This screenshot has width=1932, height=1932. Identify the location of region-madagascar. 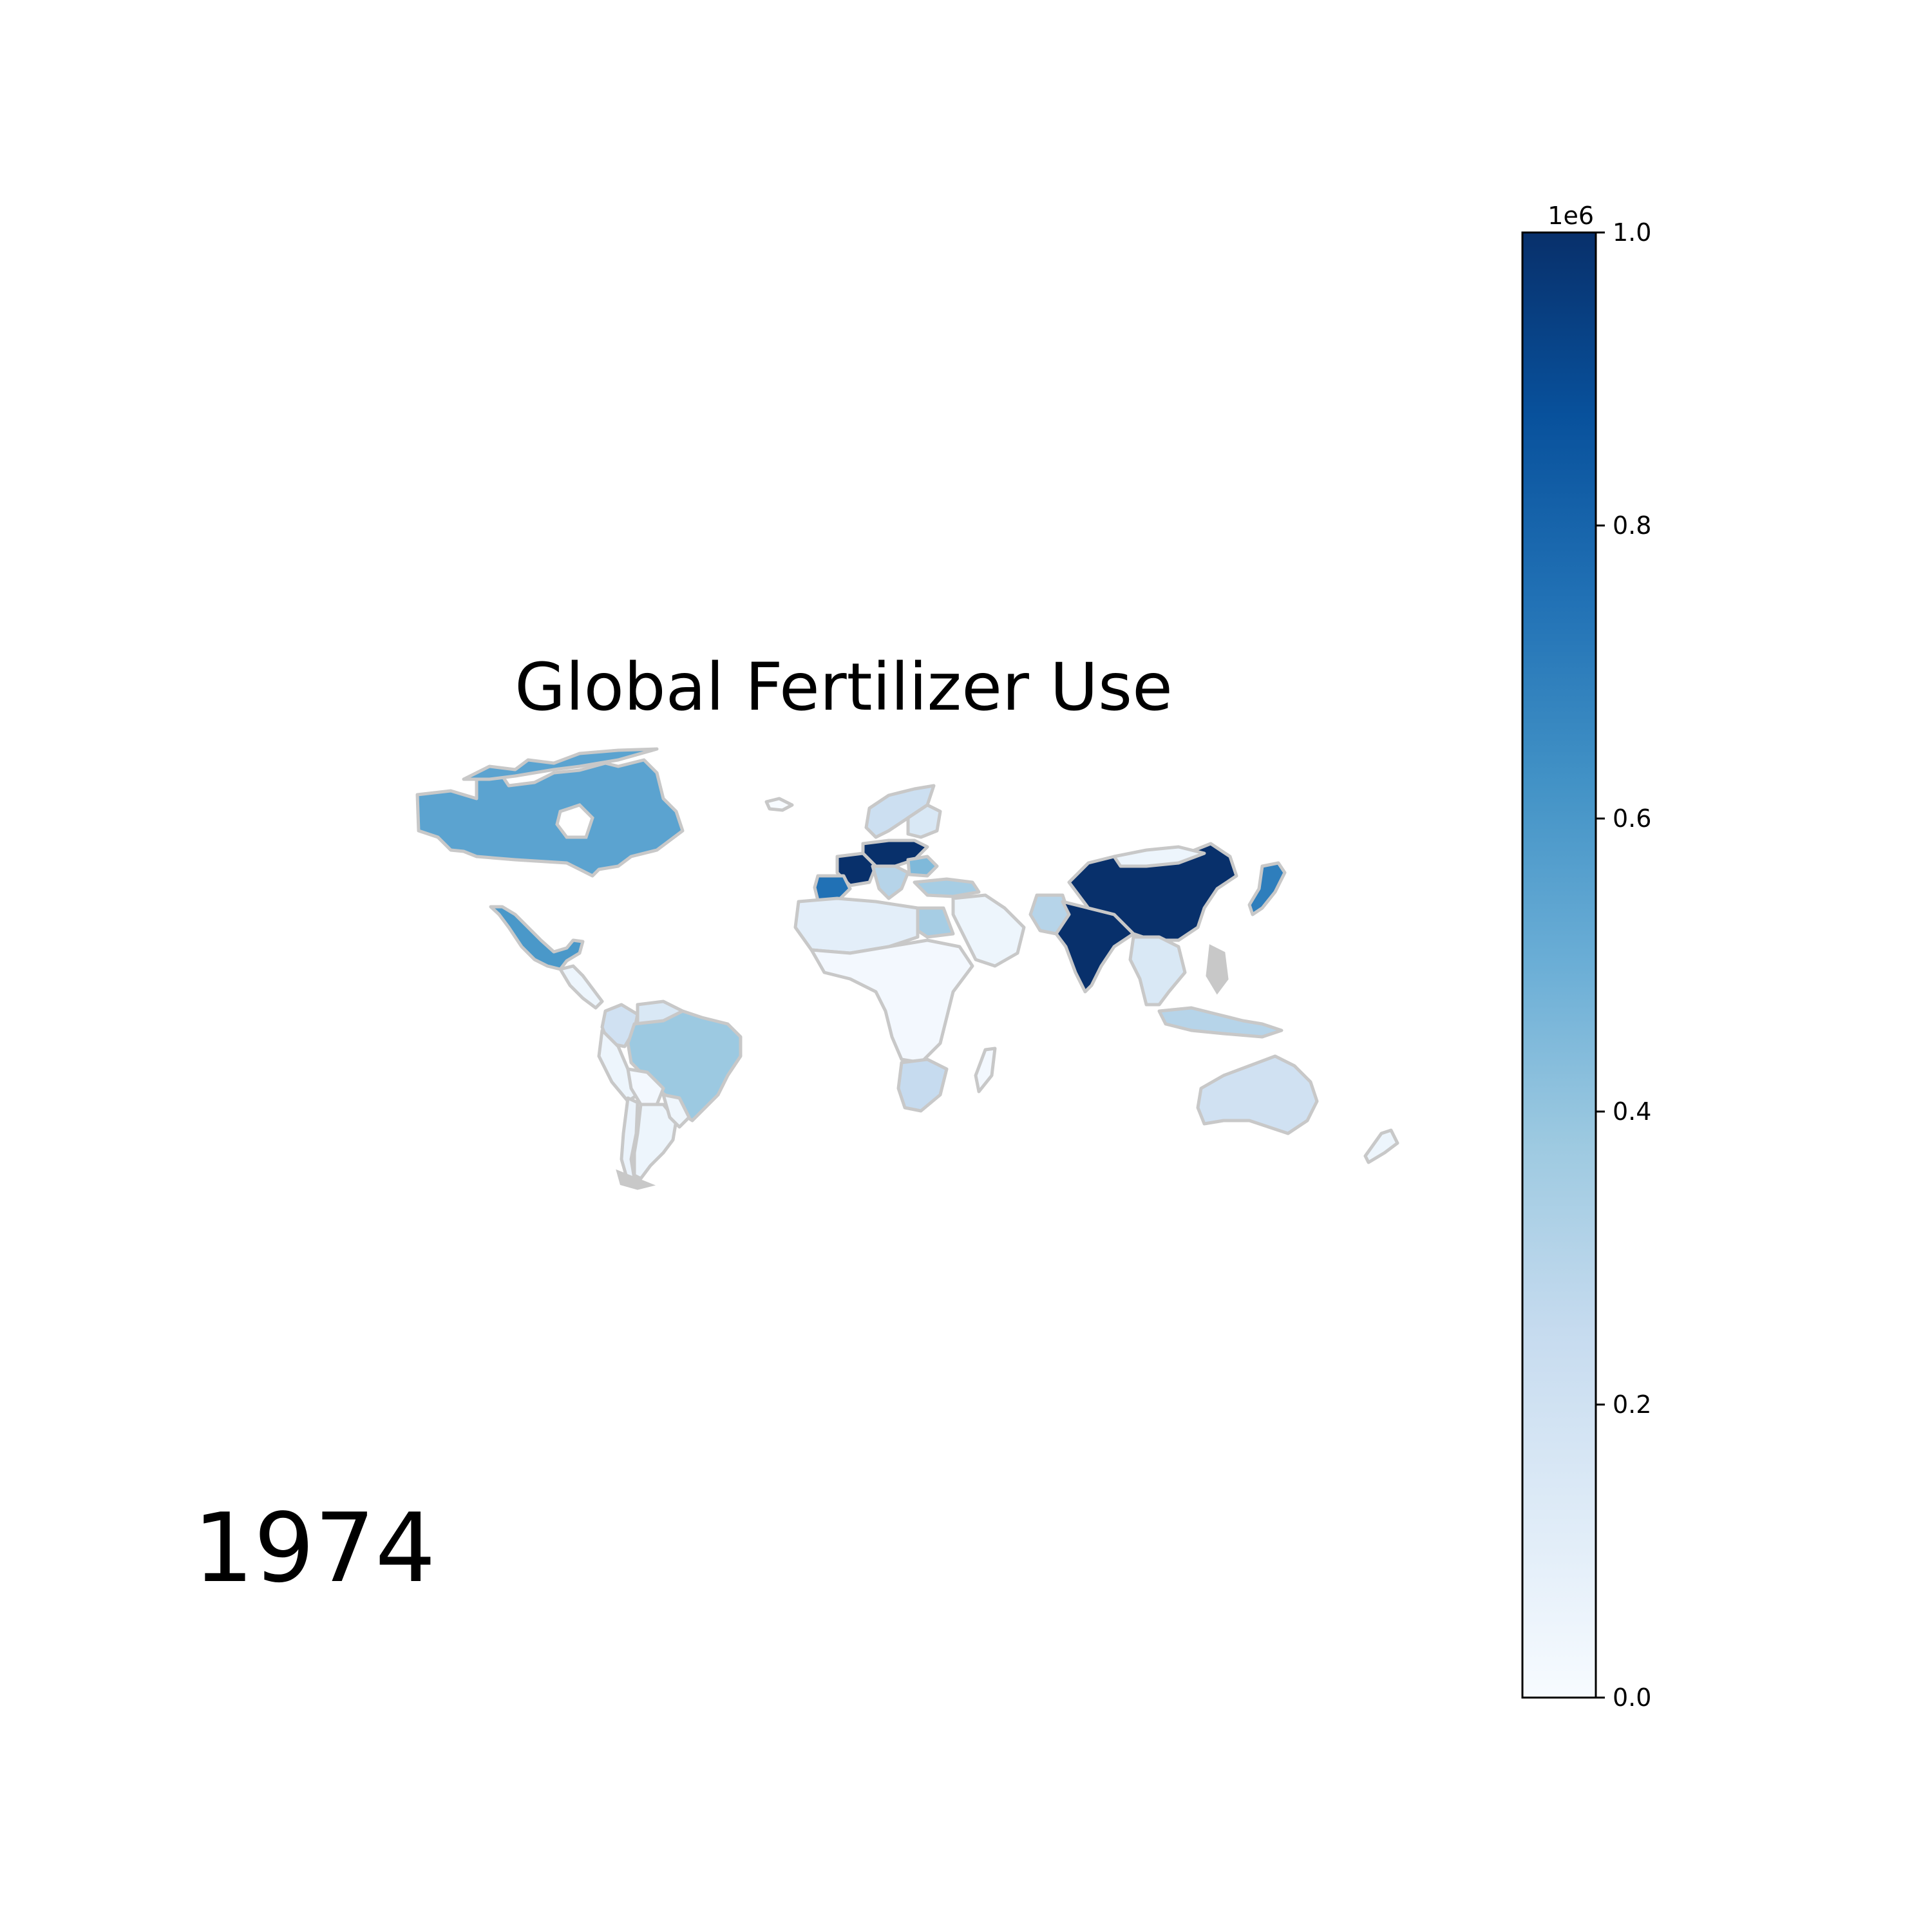
(985, 1070).